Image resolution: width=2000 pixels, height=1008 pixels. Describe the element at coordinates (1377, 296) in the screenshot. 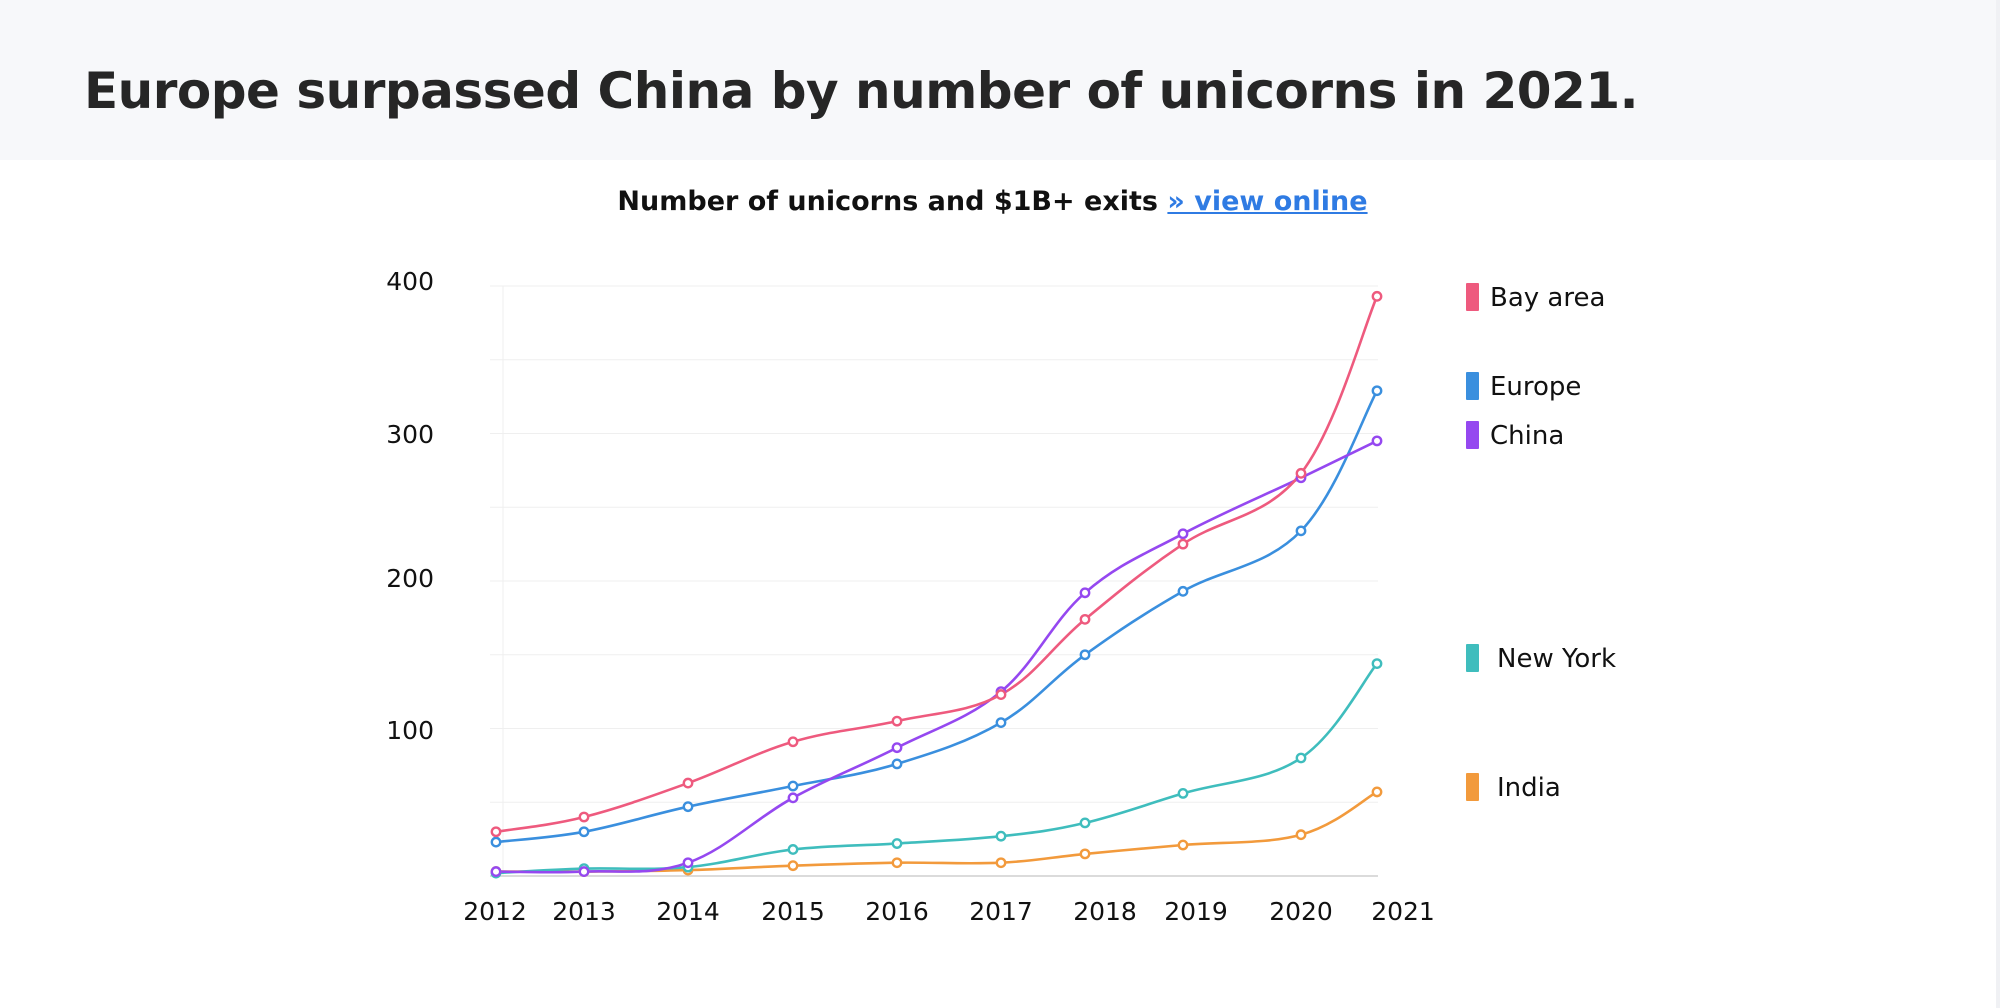

I see `data-point-bay-area-2021` at that location.